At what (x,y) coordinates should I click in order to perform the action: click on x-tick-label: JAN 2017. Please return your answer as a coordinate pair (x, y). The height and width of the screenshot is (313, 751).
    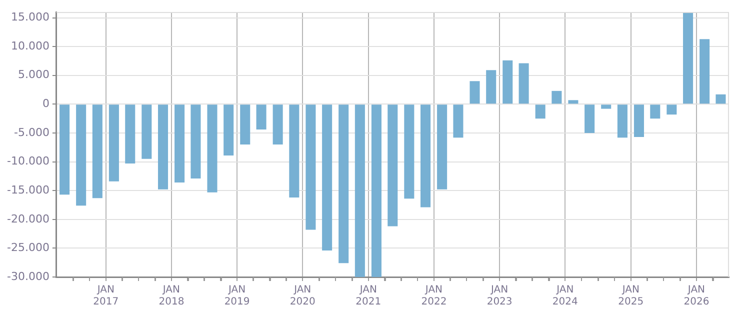
    Looking at the image, I should click on (106, 296).